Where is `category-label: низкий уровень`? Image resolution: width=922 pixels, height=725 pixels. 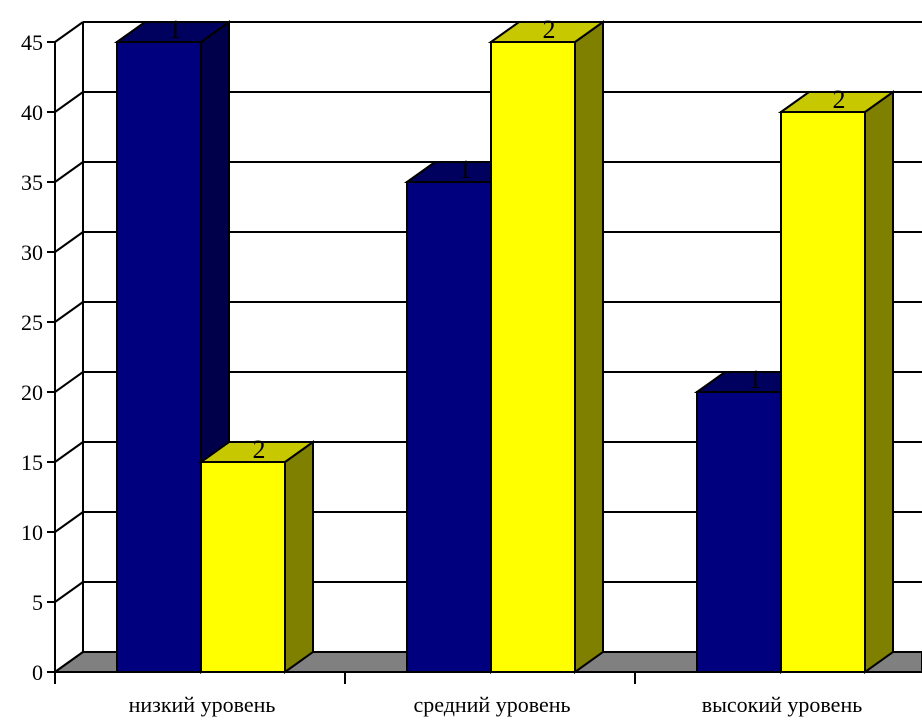
category-label: низкий уровень is located at coordinates (202, 704).